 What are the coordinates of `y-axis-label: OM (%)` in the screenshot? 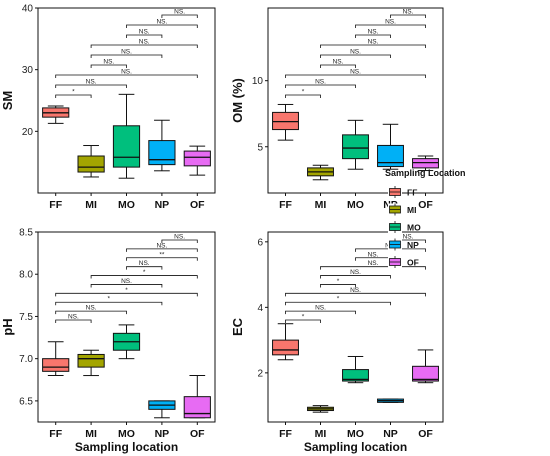 It's located at (237, 100).